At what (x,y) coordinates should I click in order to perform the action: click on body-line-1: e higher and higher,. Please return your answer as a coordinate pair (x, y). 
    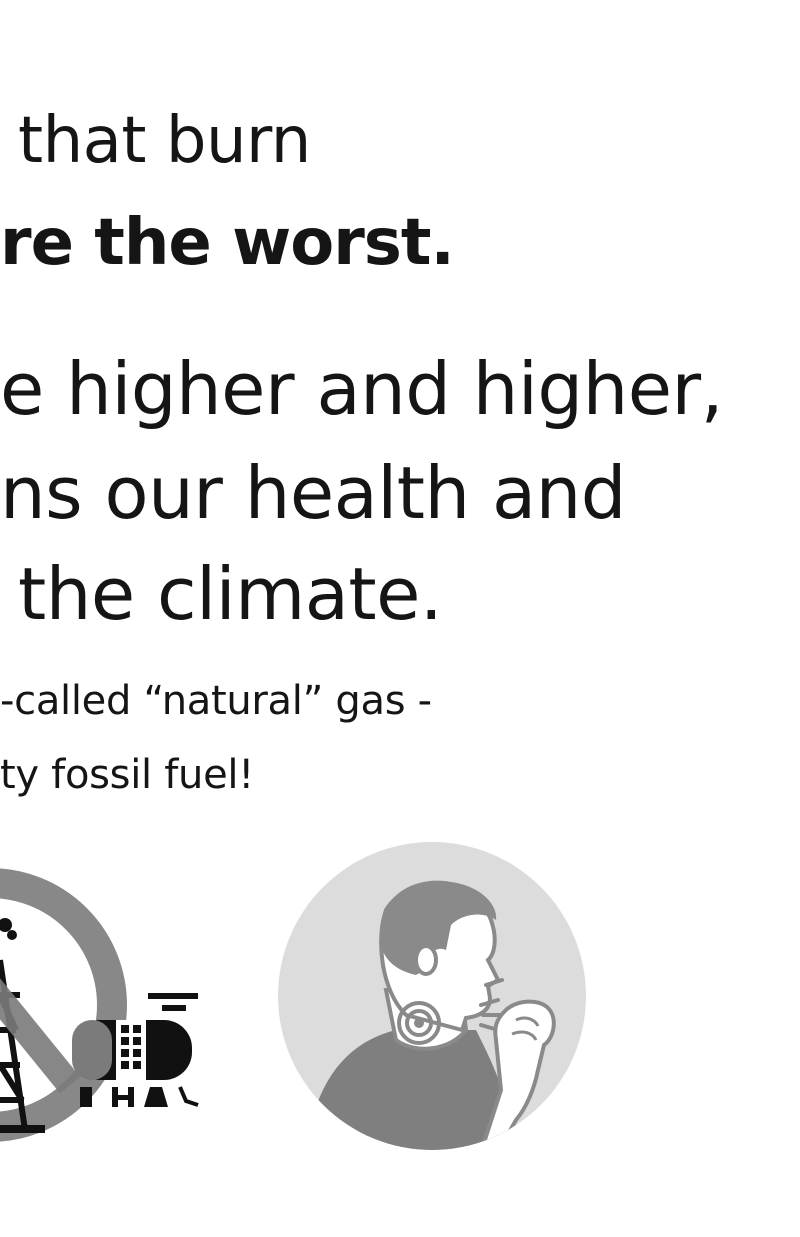
    Looking at the image, I should click on (362, 389).